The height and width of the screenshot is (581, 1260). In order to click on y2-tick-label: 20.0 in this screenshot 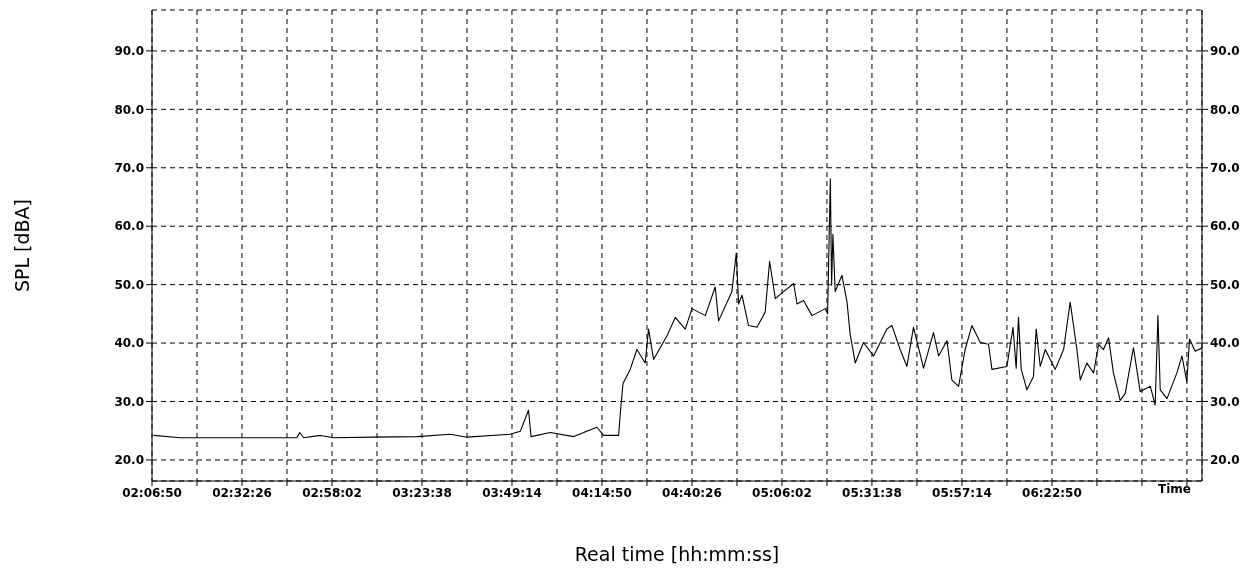, I will do `click(1225, 460)`.